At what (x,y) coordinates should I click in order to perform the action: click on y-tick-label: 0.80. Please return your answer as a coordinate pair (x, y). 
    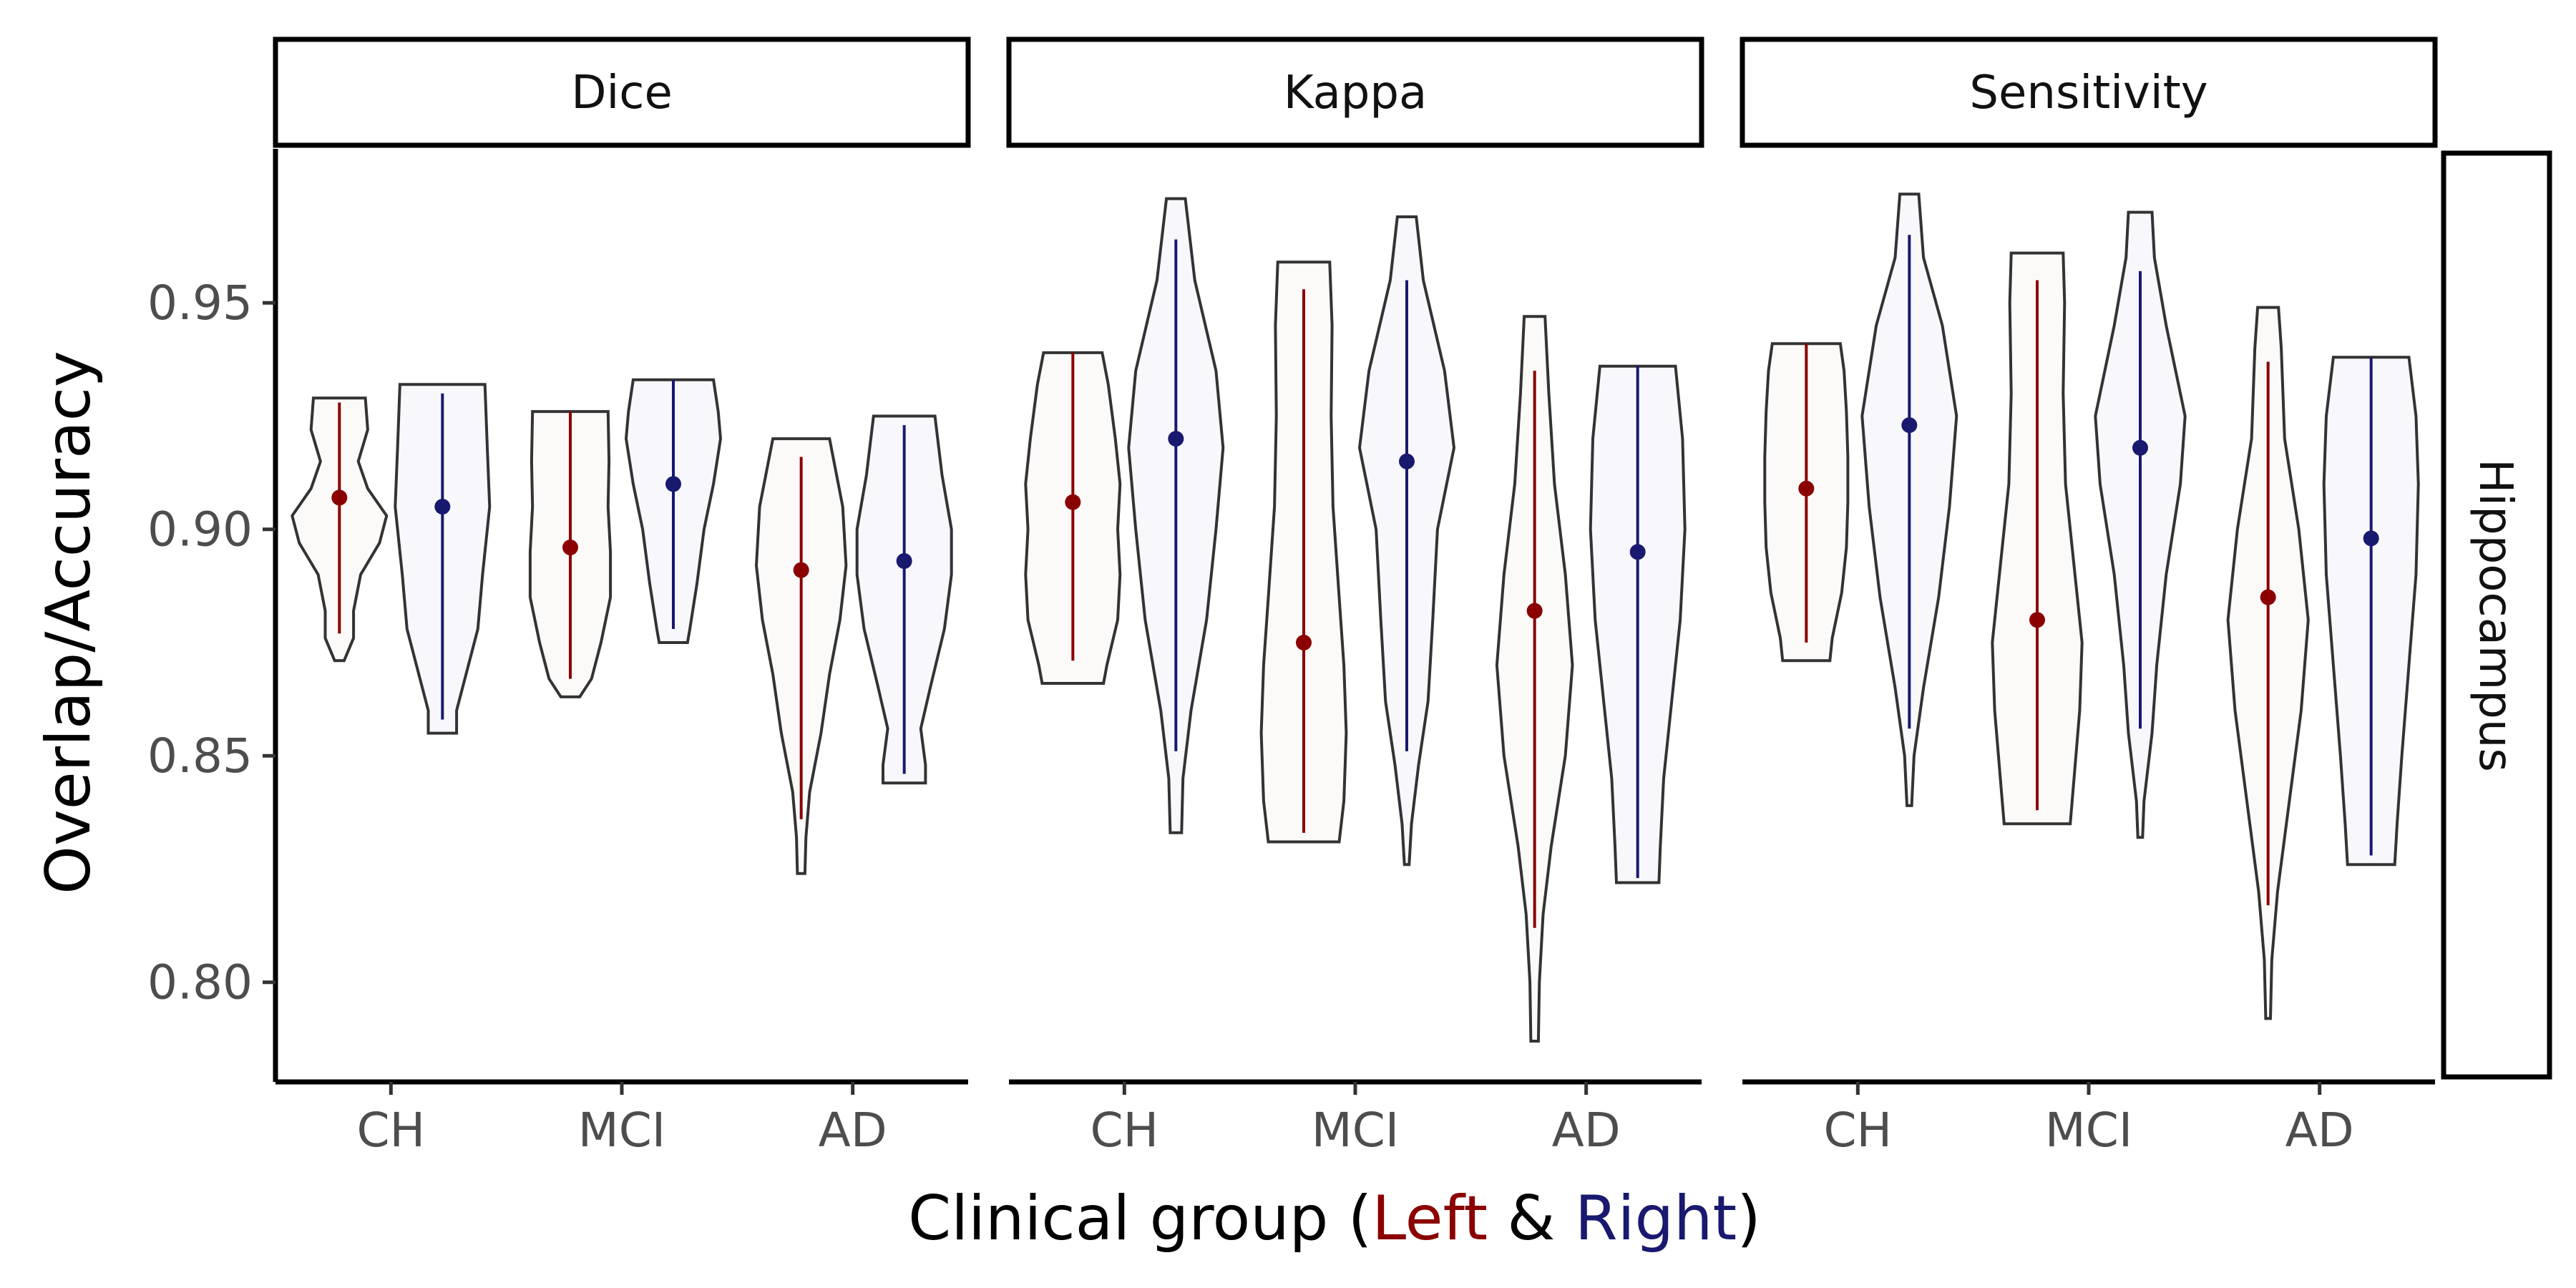
    Looking at the image, I should click on (200, 982).